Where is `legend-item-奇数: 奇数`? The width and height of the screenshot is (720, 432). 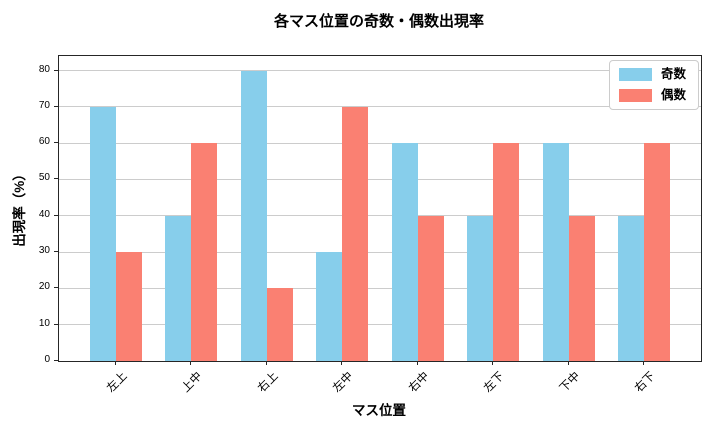
legend-item-奇数: 奇数 is located at coordinates (652, 74).